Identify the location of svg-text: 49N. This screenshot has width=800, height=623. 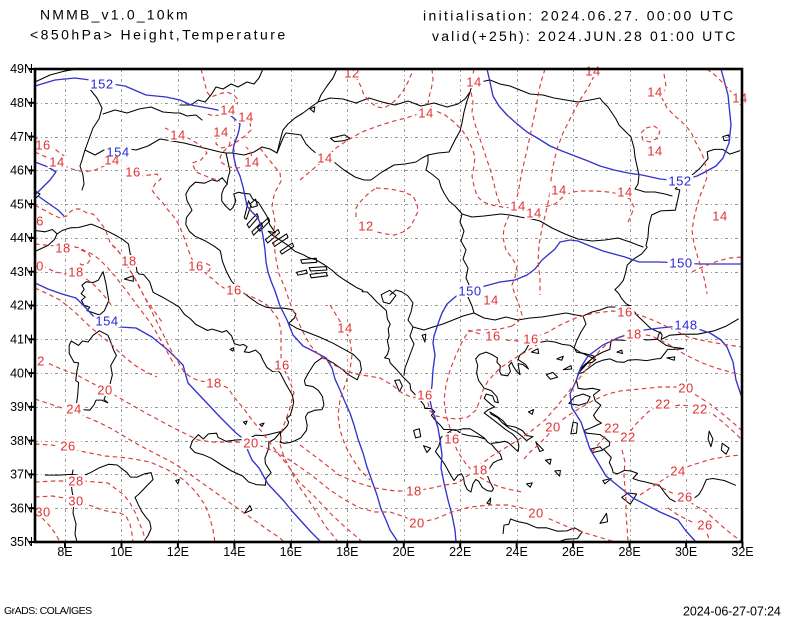
(21, 69).